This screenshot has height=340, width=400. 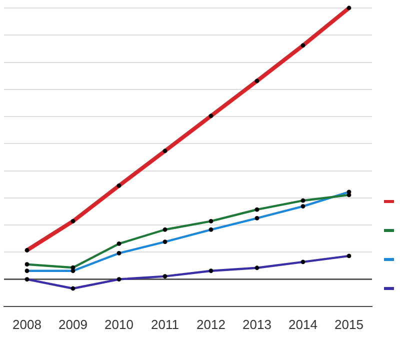 What do you see at coordinates (211, 324) in the screenshot?
I see `x-tick-label: 2012` at bounding box center [211, 324].